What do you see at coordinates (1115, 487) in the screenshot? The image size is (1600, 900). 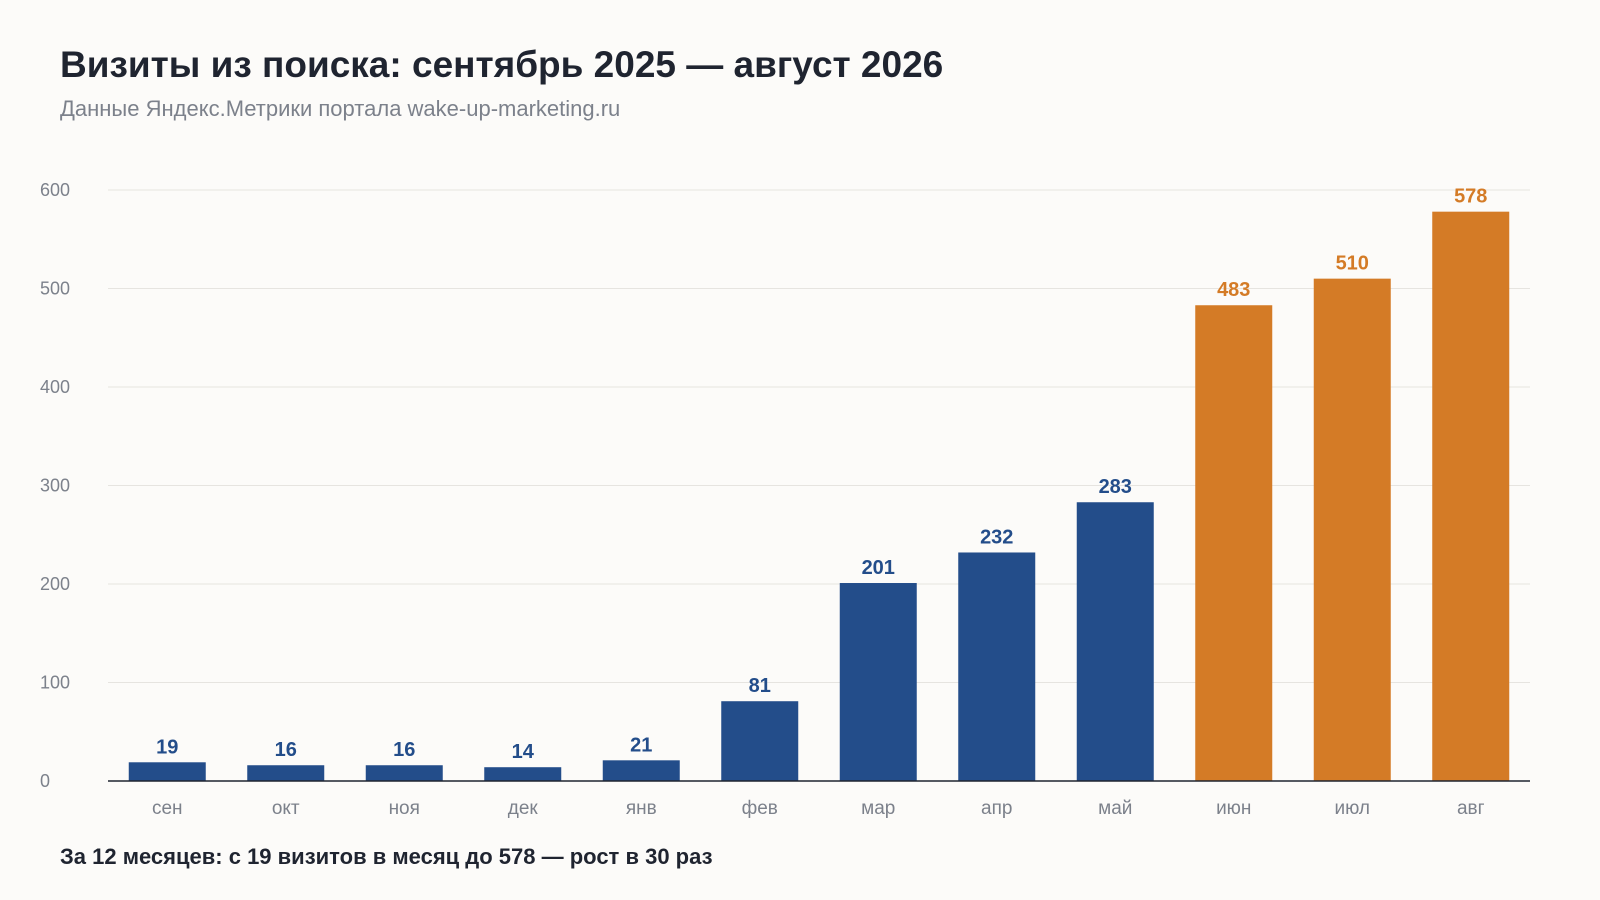 I see `bar-value-label: 283` at bounding box center [1115, 487].